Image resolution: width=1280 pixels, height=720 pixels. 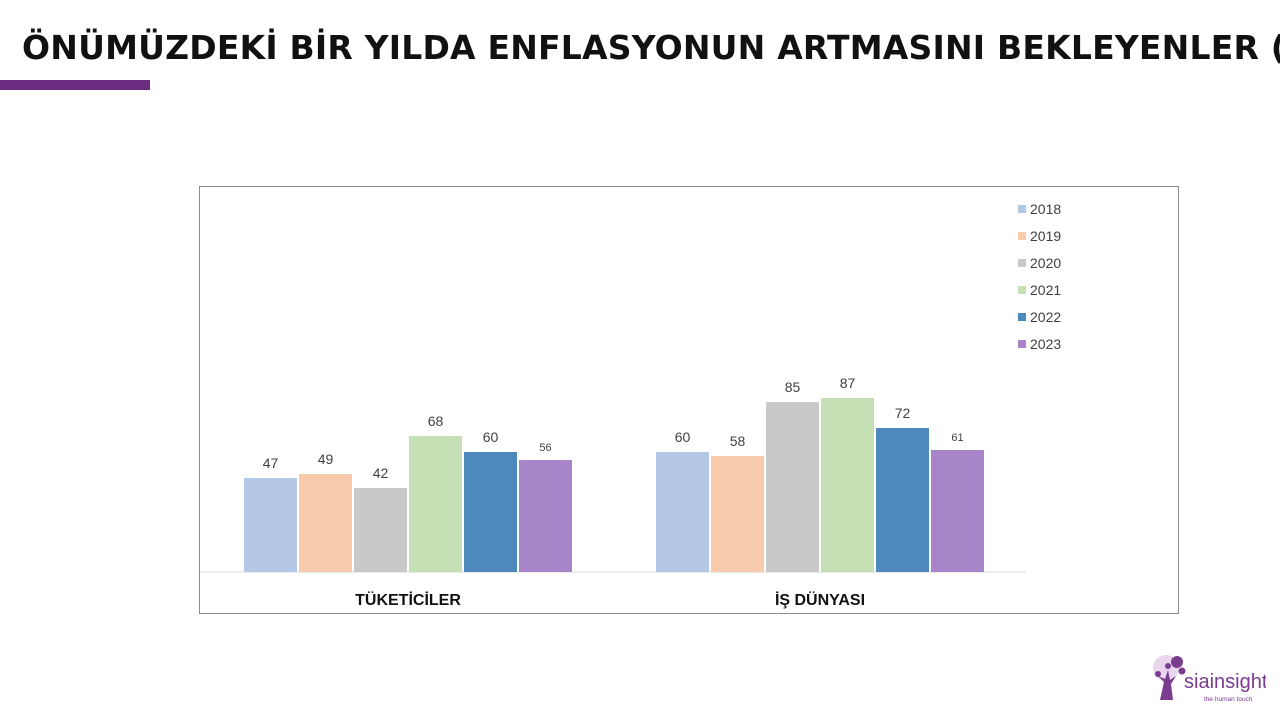 I want to click on legend-swatch-2018, so click(x=1022, y=209).